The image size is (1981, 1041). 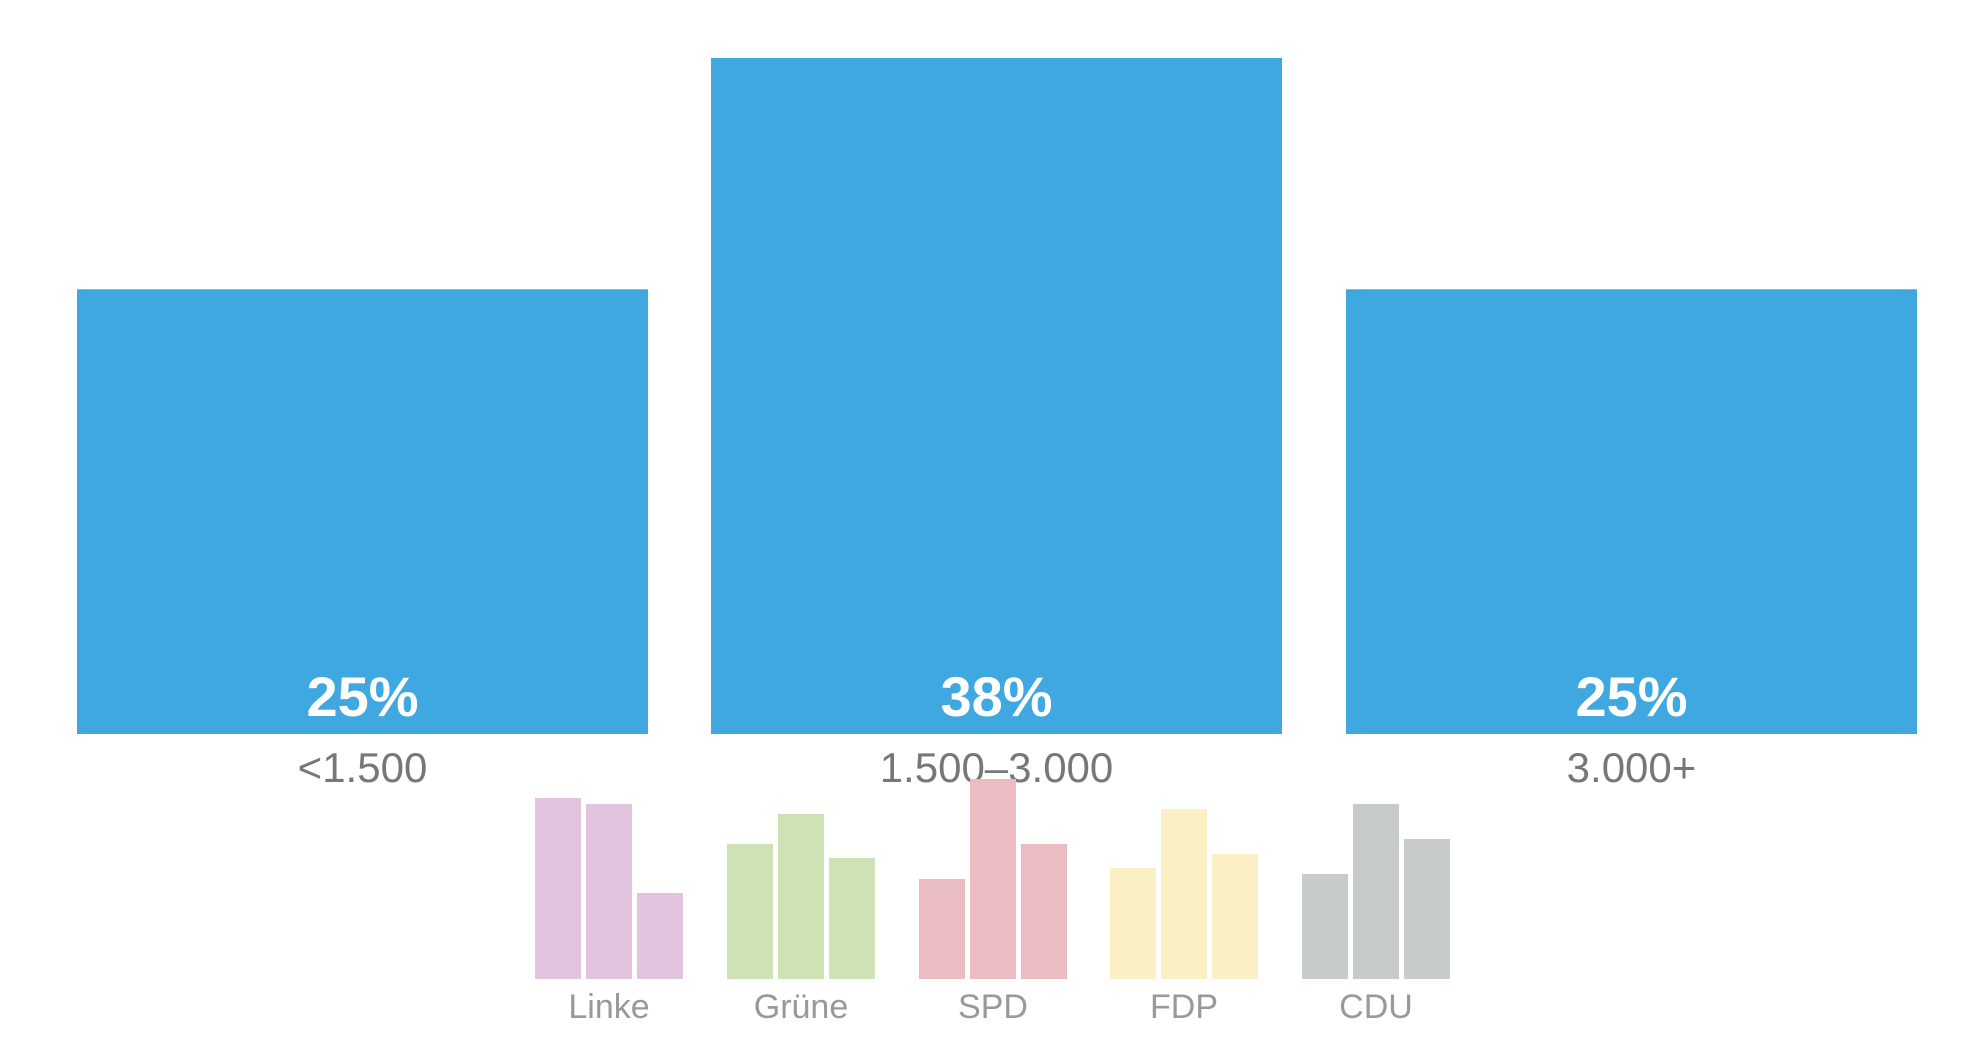 What do you see at coordinates (996, 696) in the screenshot?
I see `value-label: 38%` at bounding box center [996, 696].